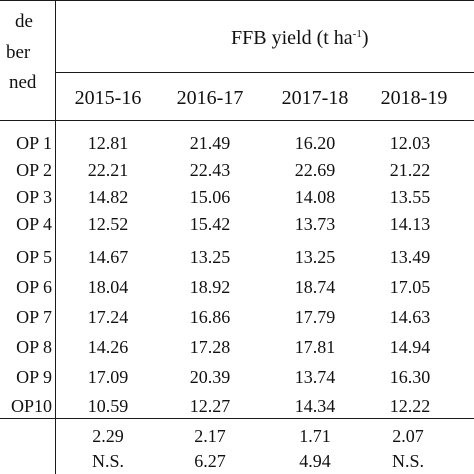  Describe the element at coordinates (315, 98) in the screenshot. I see `year-header-2017-18: 2017-18` at that location.